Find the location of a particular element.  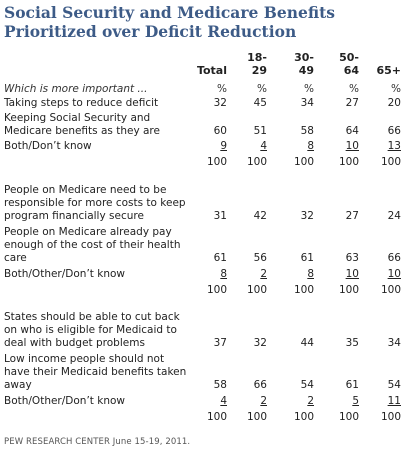

title-line-1: Social Security and Medicare Benefits is located at coordinates (170, 12).